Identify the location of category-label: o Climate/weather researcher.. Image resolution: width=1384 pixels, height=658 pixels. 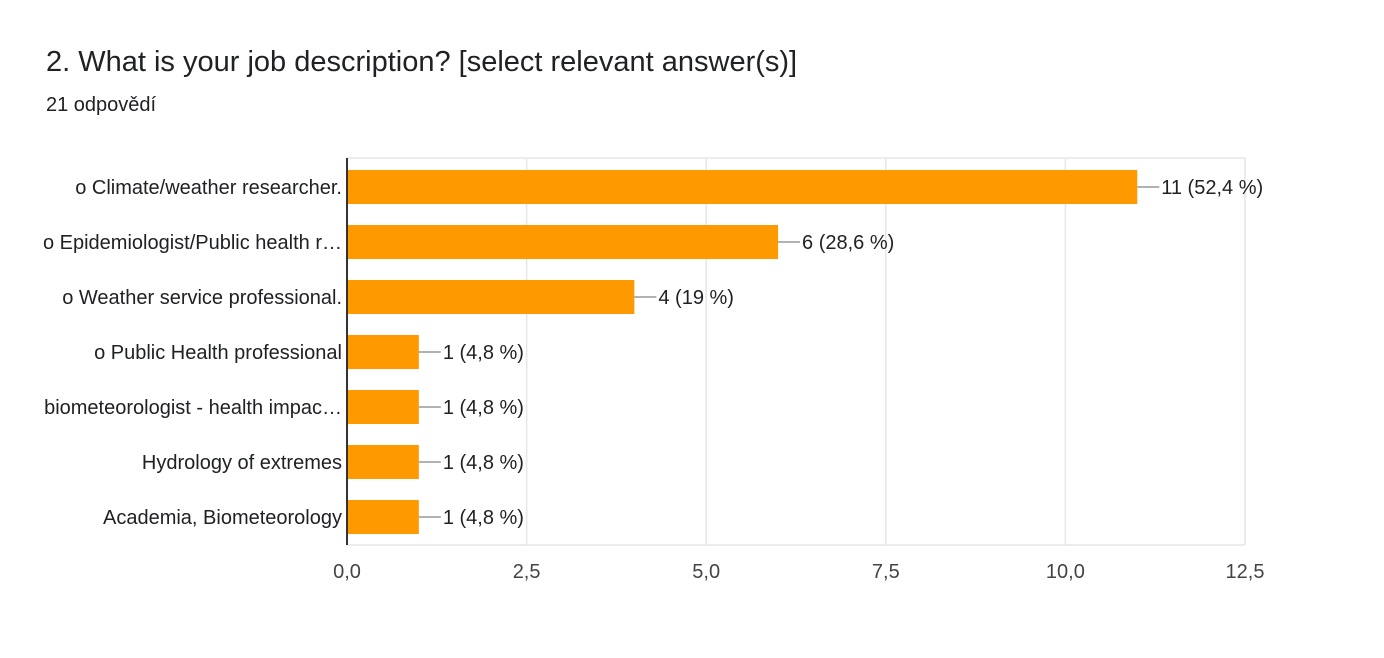
(208, 188).